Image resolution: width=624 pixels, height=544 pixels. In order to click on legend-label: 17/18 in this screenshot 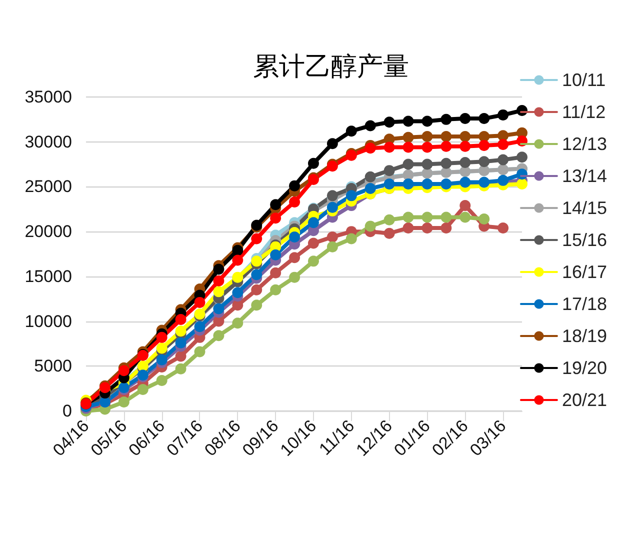, I will do `click(585, 304)`.